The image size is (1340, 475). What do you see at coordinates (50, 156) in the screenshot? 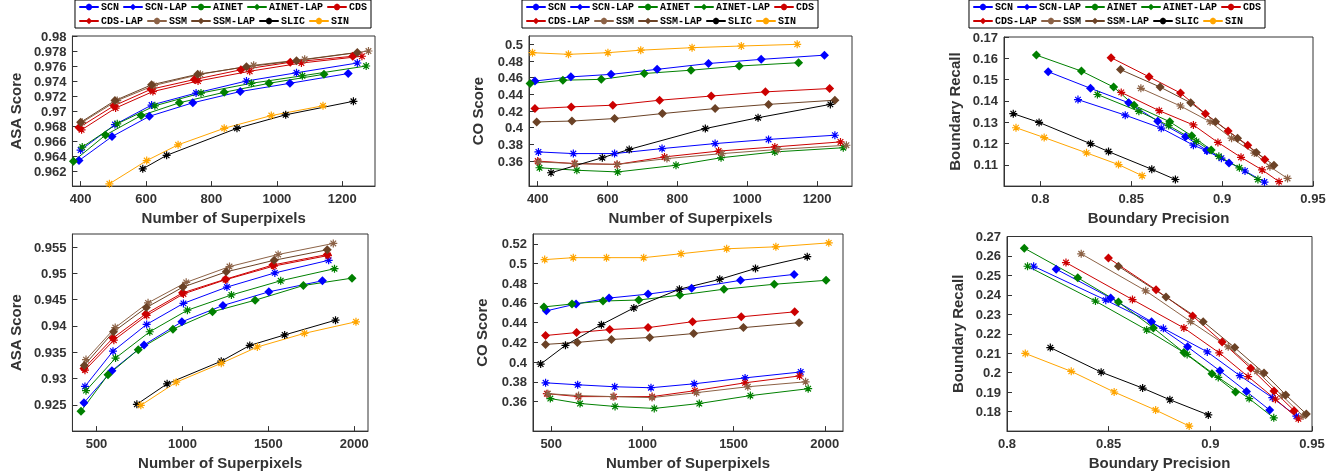
I see `y-tick-label: 0.964` at bounding box center [50, 156].